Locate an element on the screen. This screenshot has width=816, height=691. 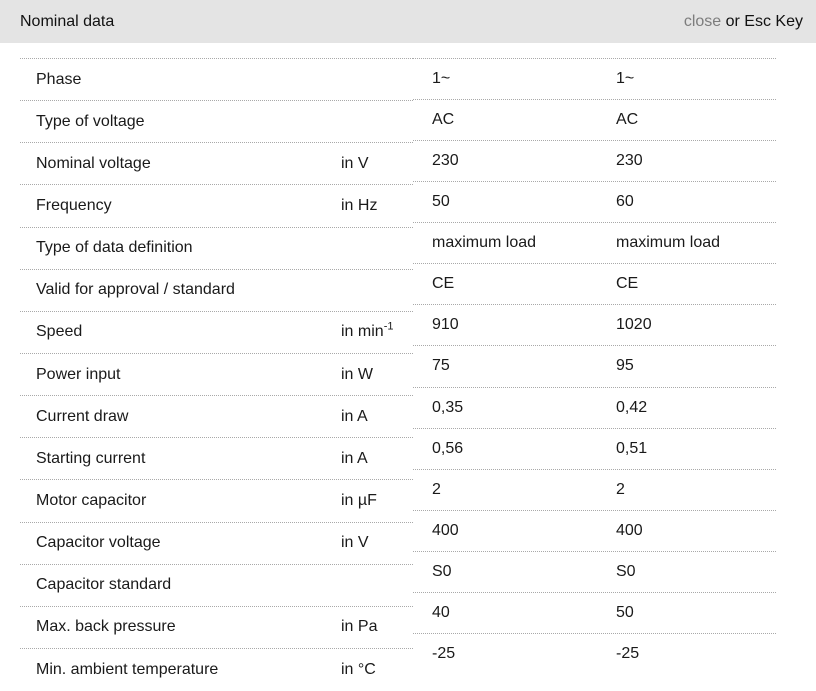
row-value-2: 0,42 is located at coordinates (632, 407).